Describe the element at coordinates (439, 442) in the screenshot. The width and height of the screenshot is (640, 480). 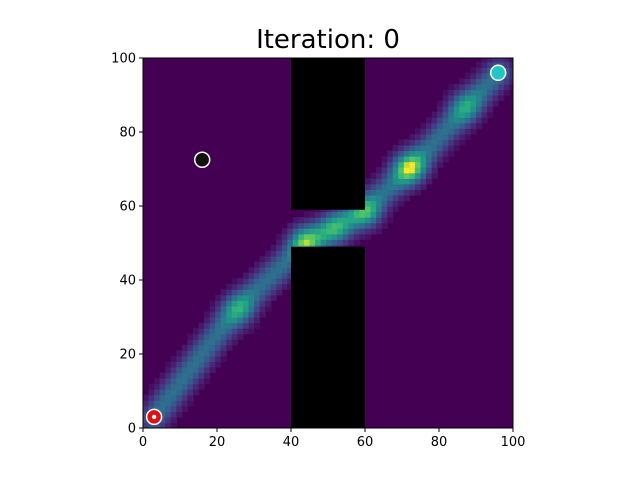
I see `x-tick-label: 80` at that location.